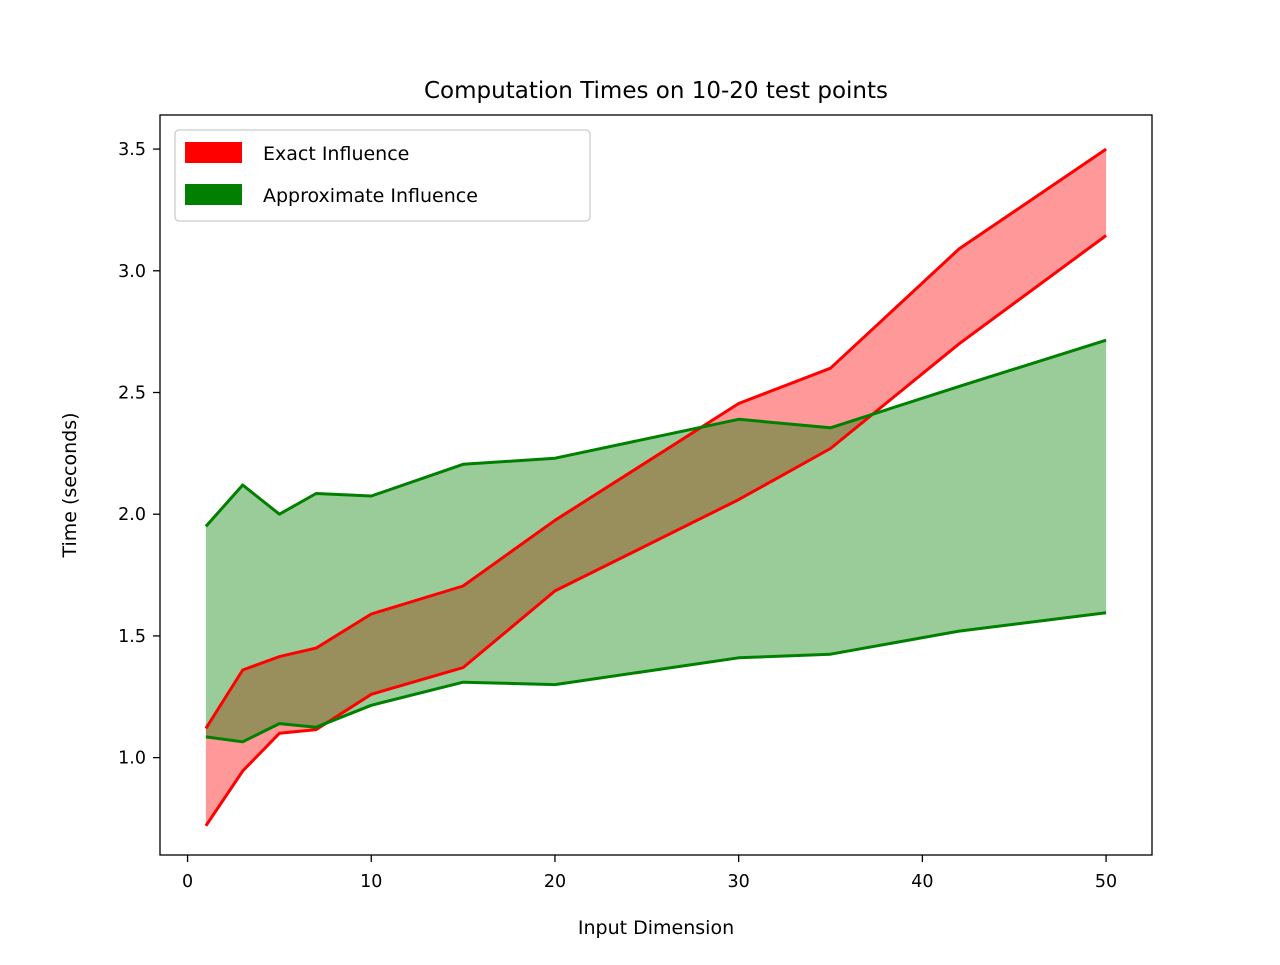 This screenshot has width=1280, height=965. What do you see at coordinates (649, 873) in the screenshot?
I see `x-axis-ticks: 0 10 20 30 40 50` at bounding box center [649, 873].